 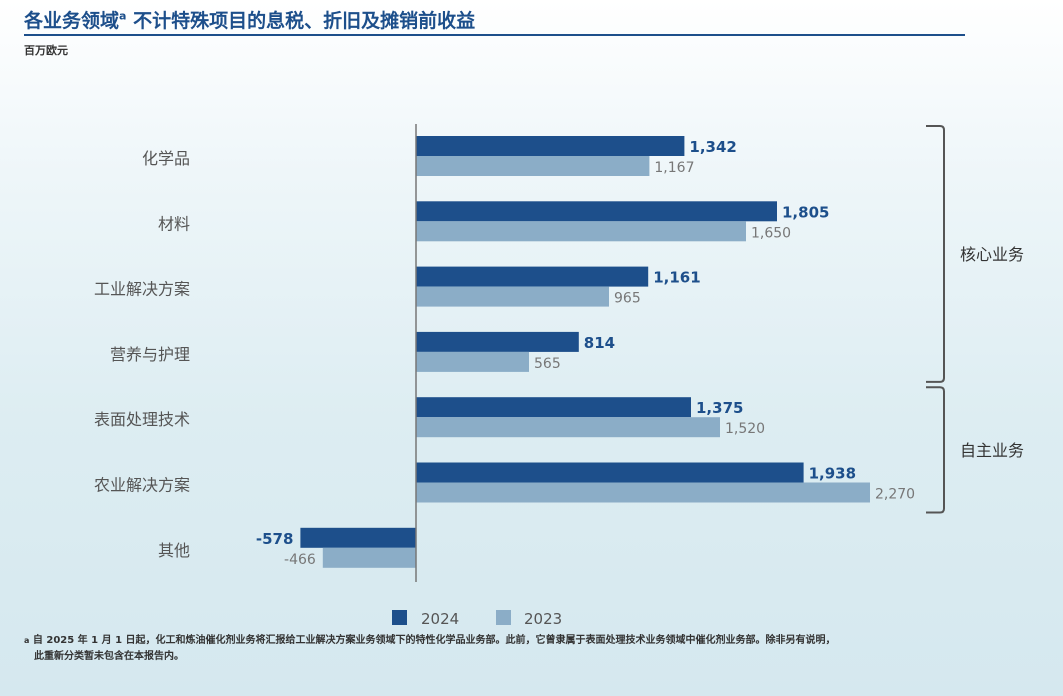 What do you see at coordinates (142, 485) in the screenshot?
I see `category-label: 农业解决方案` at bounding box center [142, 485].